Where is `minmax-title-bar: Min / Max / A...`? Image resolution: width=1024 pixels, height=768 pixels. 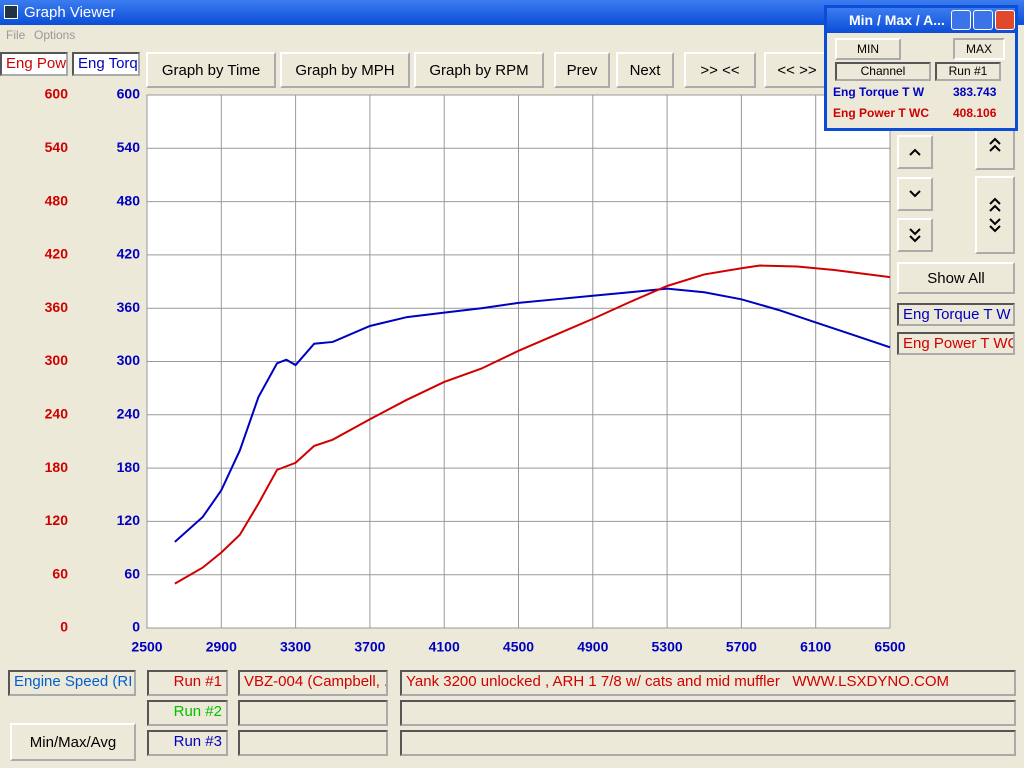
minmax-title-bar: Min / Max / A... is located at coordinates (921, 20).